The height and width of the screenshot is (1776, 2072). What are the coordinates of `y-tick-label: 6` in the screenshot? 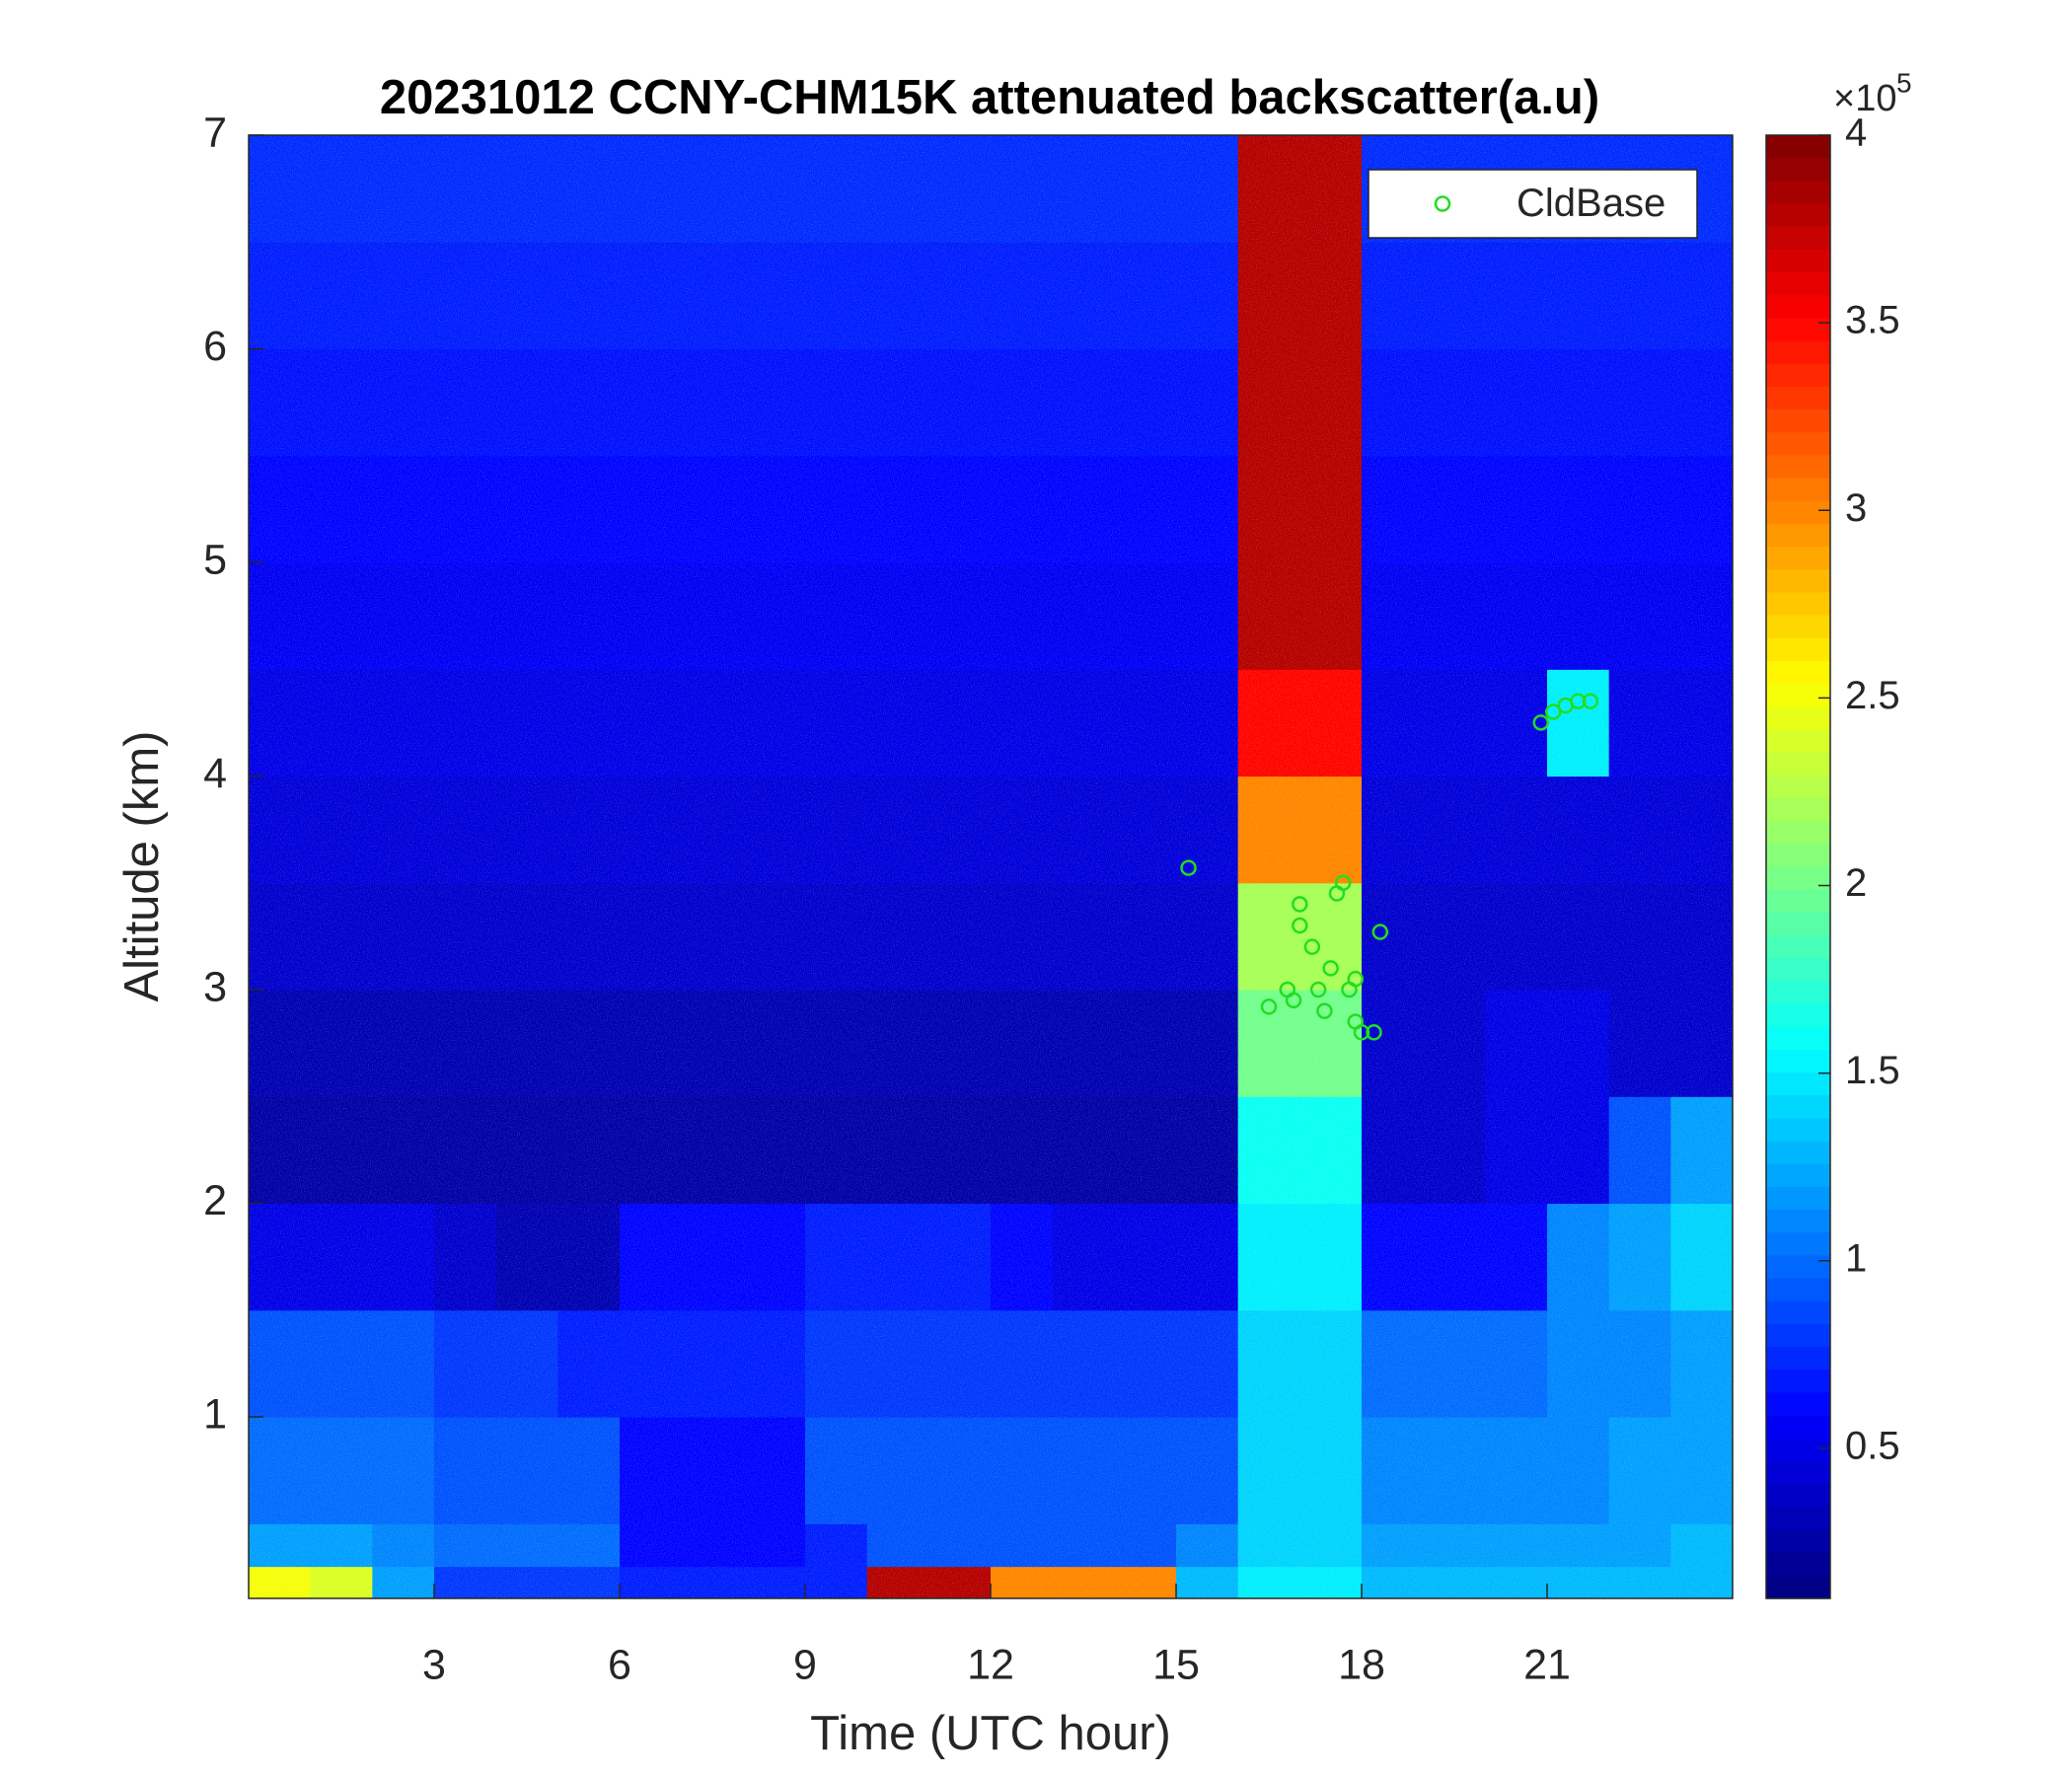 It's located at (215, 346).